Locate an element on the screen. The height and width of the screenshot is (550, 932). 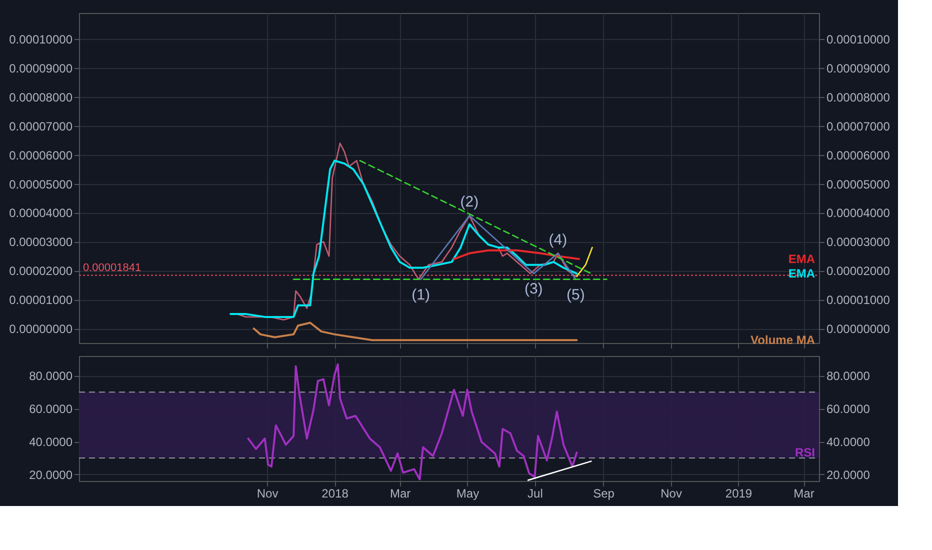
y2-tick-label: 80.0000 is located at coordinates (848, 376).